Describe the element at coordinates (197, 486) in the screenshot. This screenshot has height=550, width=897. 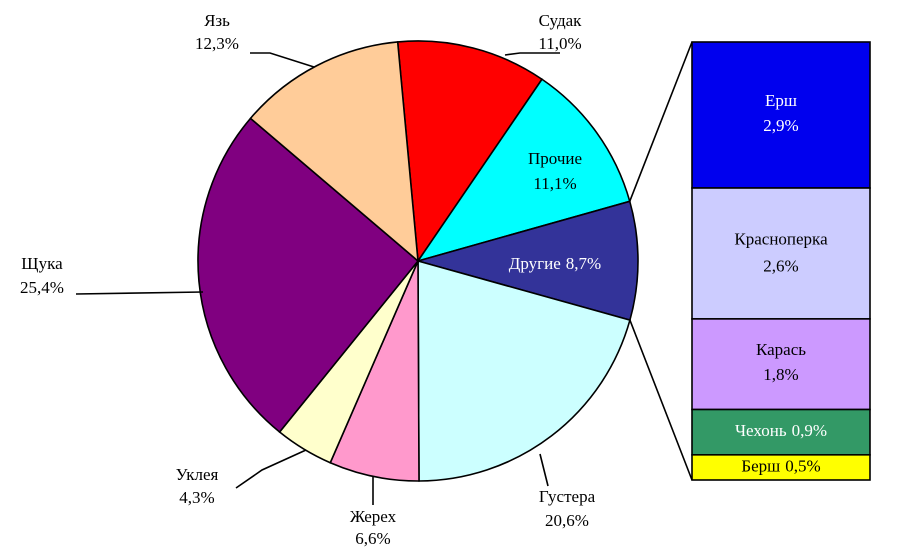
I see `slice-label: Уклея 4,3%` at that location.